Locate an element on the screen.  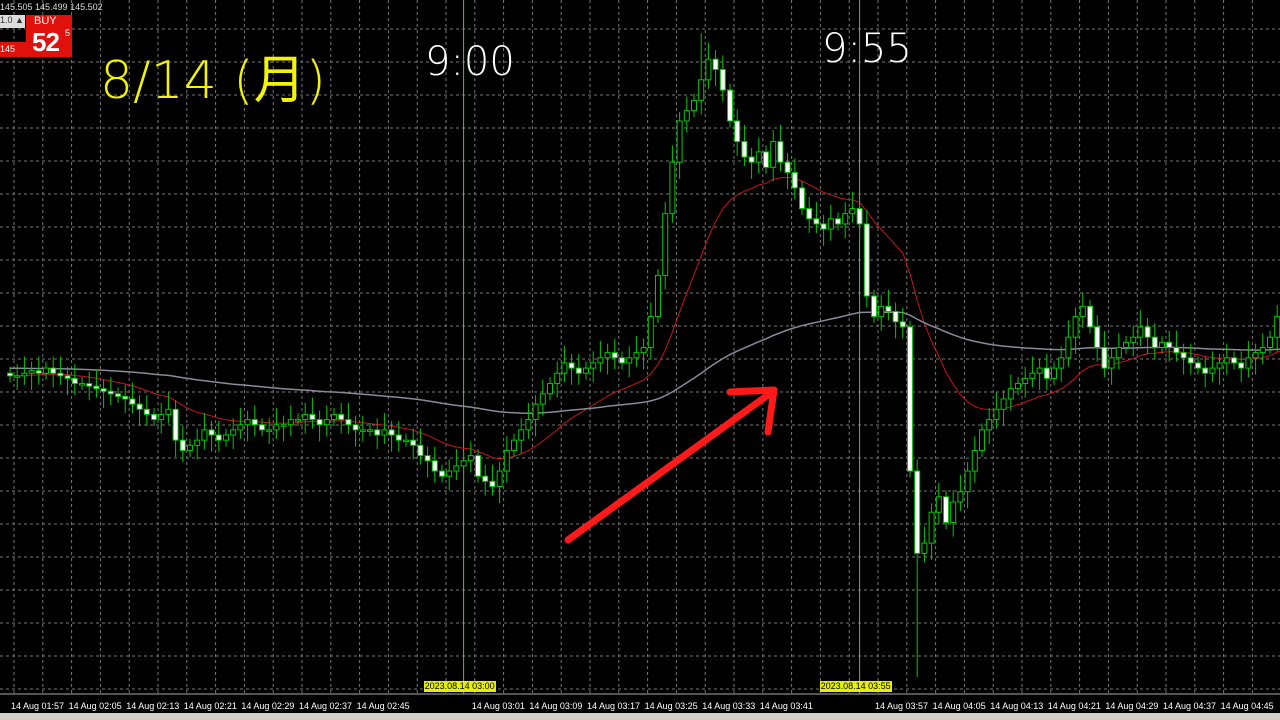
red-arrow-icon is located at coordinates (671, 465).